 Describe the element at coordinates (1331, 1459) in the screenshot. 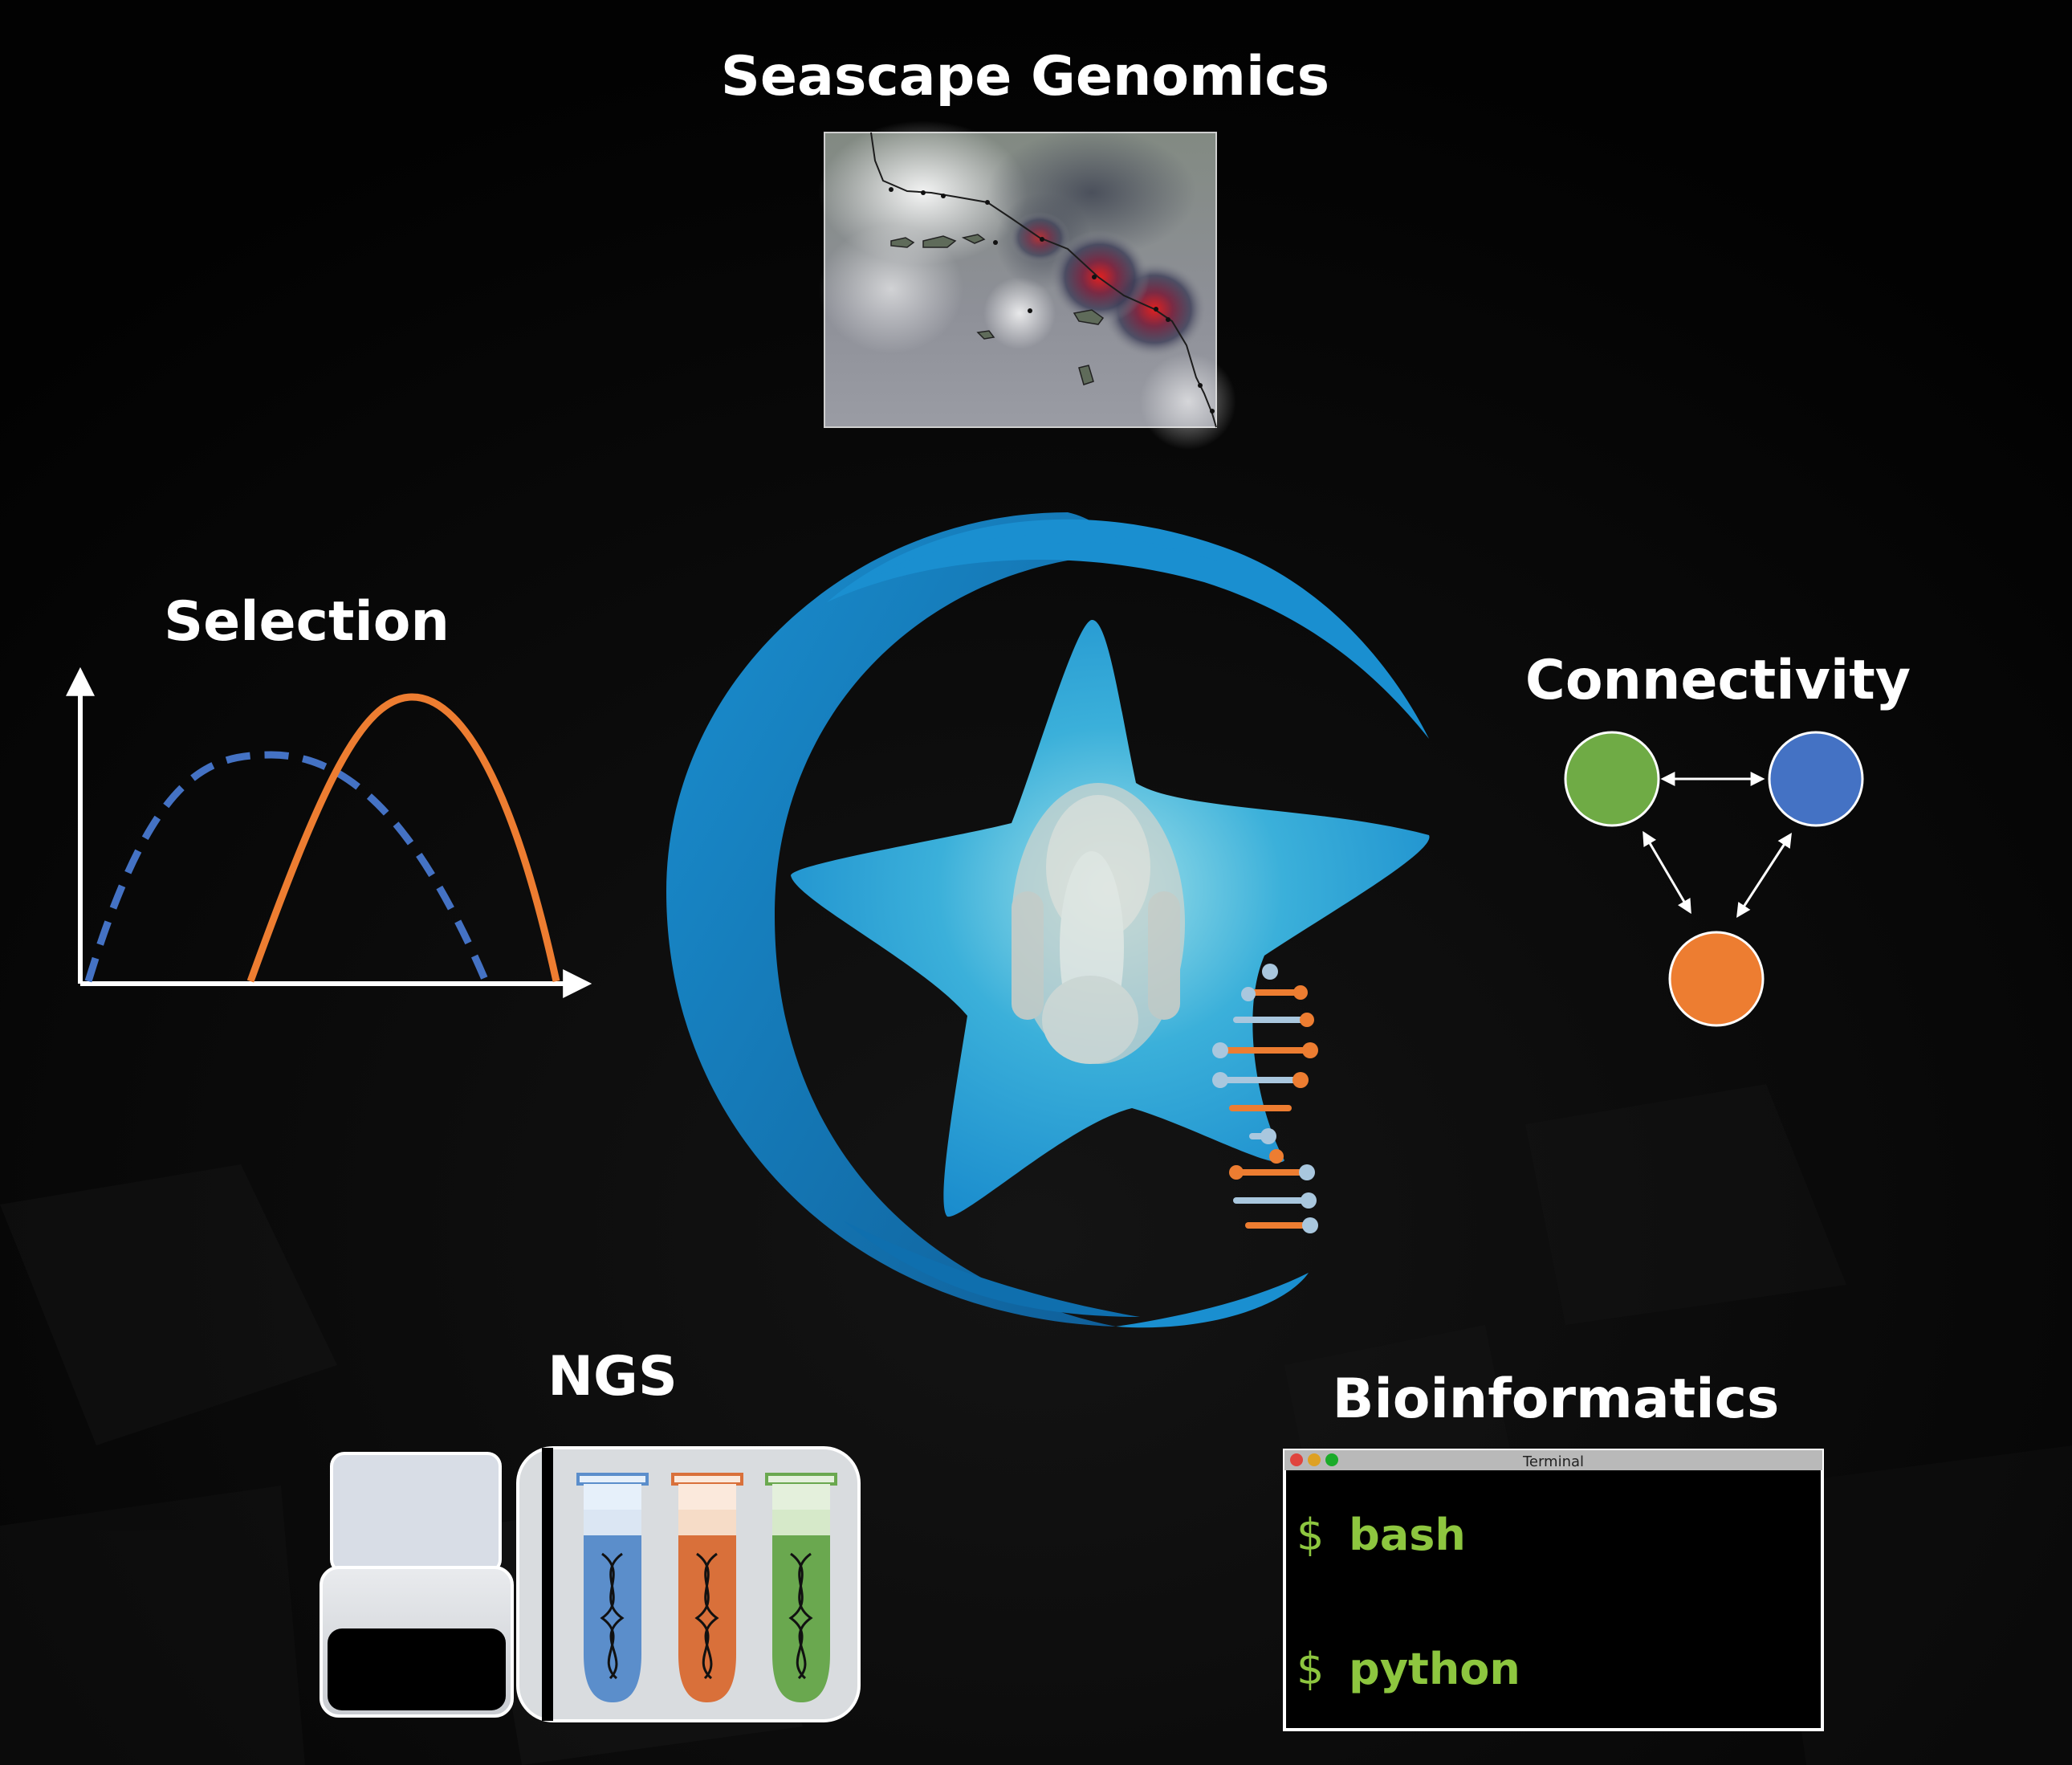

I see `maximize-icon` at that location.